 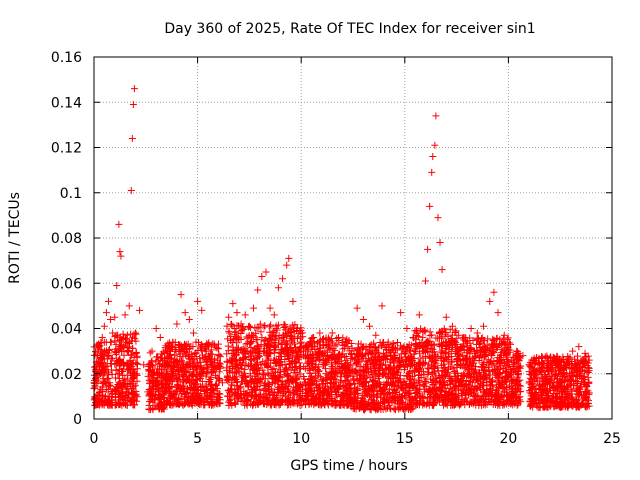 What do you see at coordinates (66, 330) in the screenshot?
I see `y-tick-label: 0.04` at bounding box center [66, 330].